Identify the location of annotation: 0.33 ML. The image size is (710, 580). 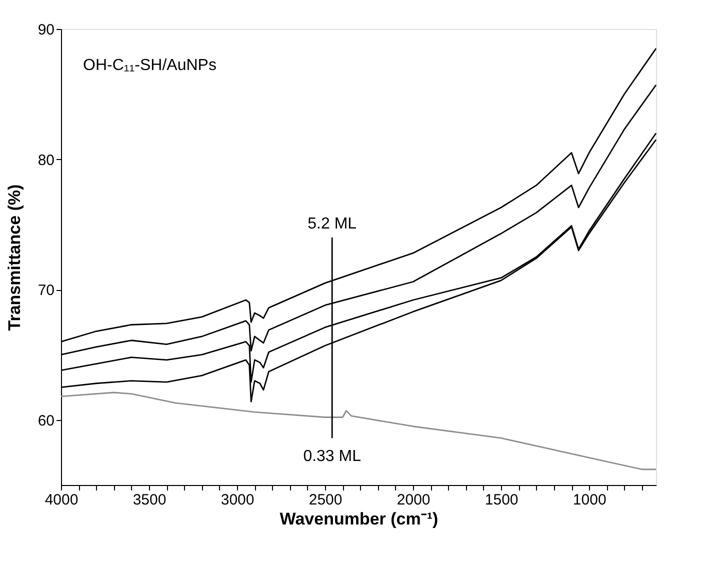
(332, 457).